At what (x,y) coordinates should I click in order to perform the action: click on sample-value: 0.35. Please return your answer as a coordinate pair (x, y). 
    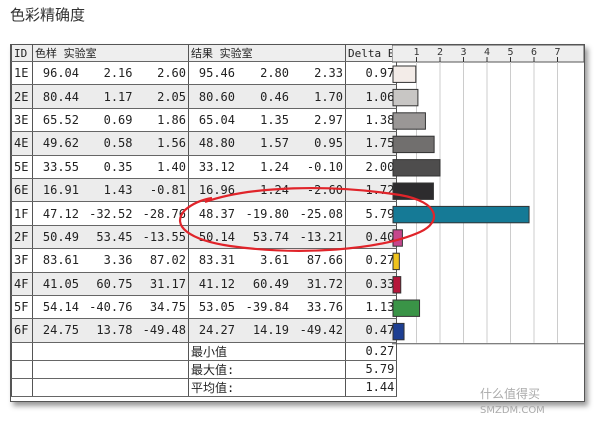
    Looking at the image, I should click on (118, 166).